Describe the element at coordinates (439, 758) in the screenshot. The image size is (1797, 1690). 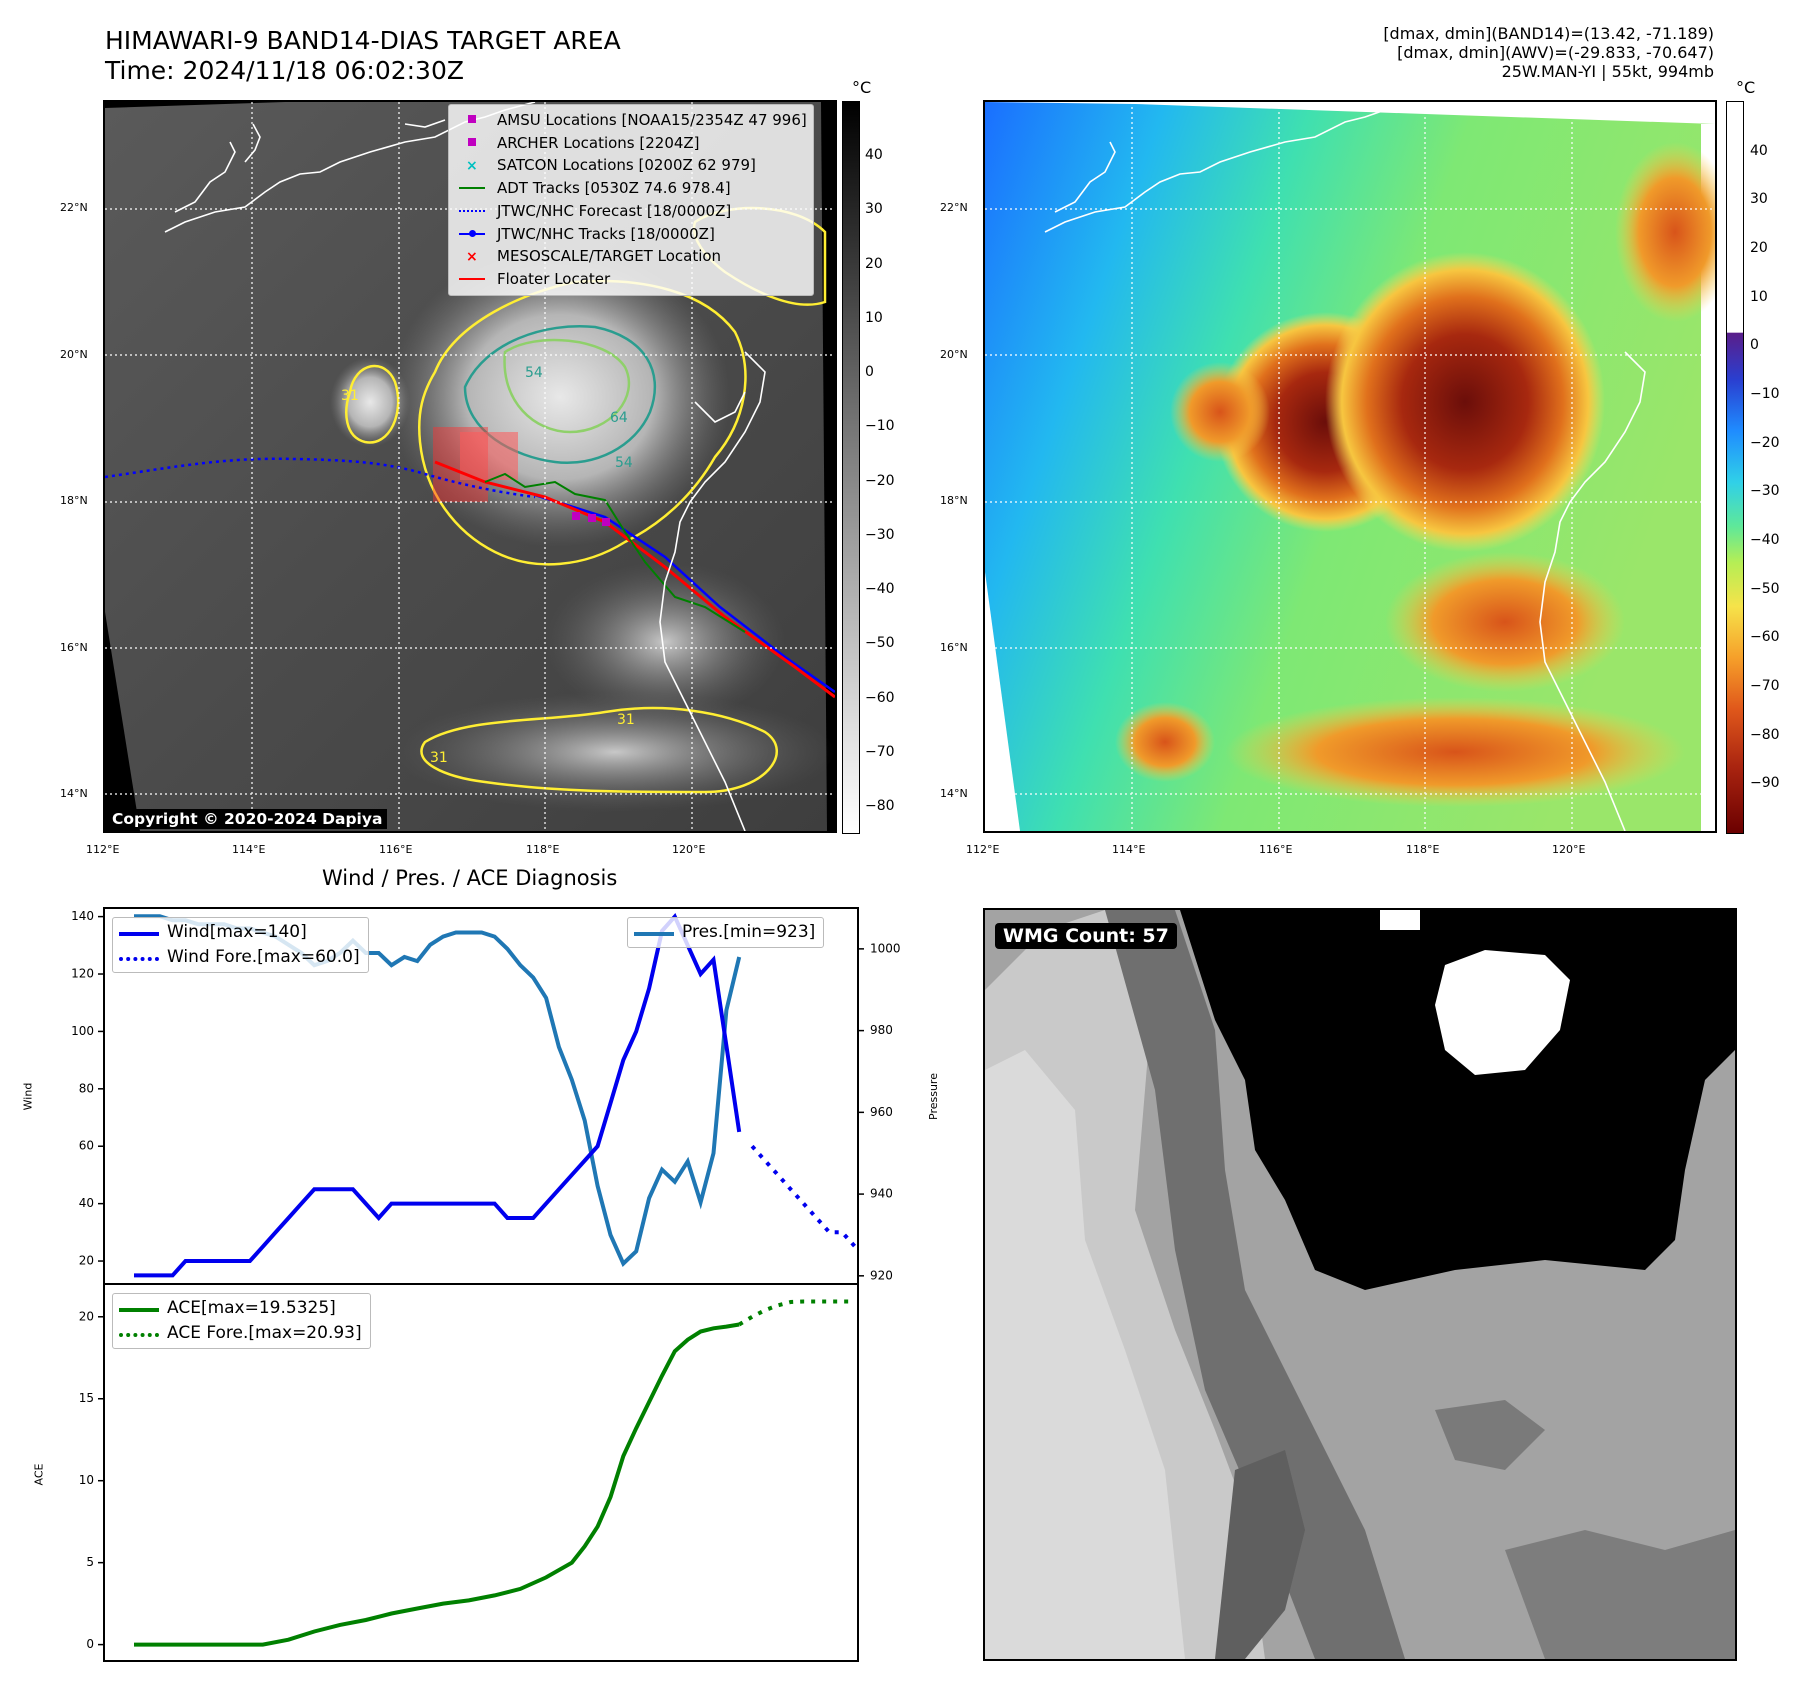
I see `contour-label: 31` at that location.